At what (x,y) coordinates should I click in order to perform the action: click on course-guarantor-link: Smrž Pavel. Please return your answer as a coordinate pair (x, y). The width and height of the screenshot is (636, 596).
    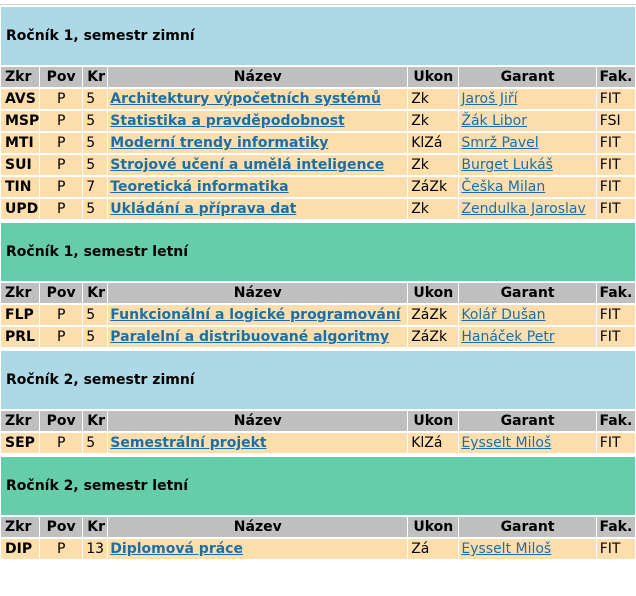
    Looking at the image, I should click on (500, 143).